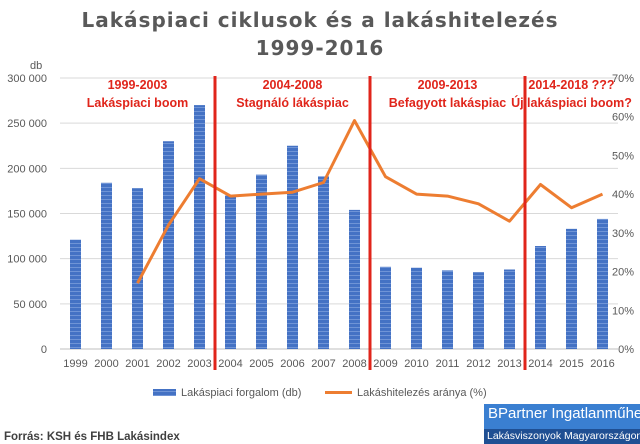  I want to click on right-tick-label: 50%, so click(623, 156).